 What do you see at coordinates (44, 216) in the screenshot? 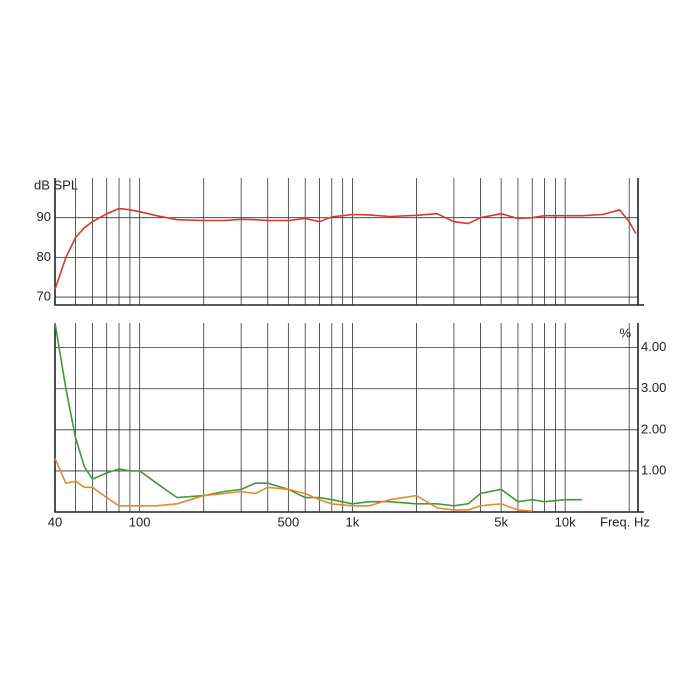
I see `y-tick-label: 90` at bounding box center [44, 216].